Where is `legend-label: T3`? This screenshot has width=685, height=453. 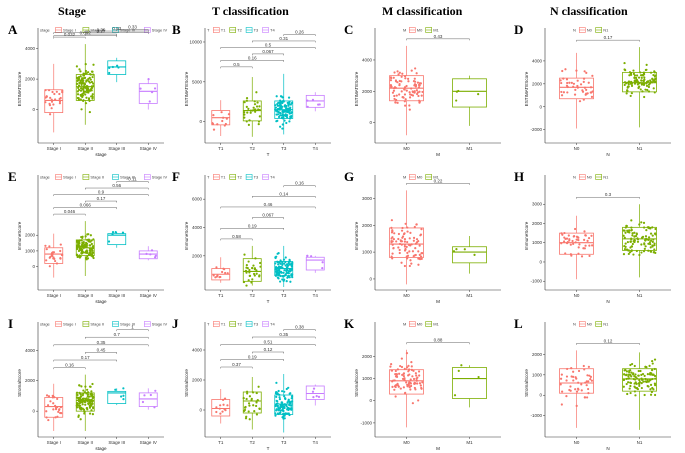
legend-label: T3 is located at coordinates (256, 30).